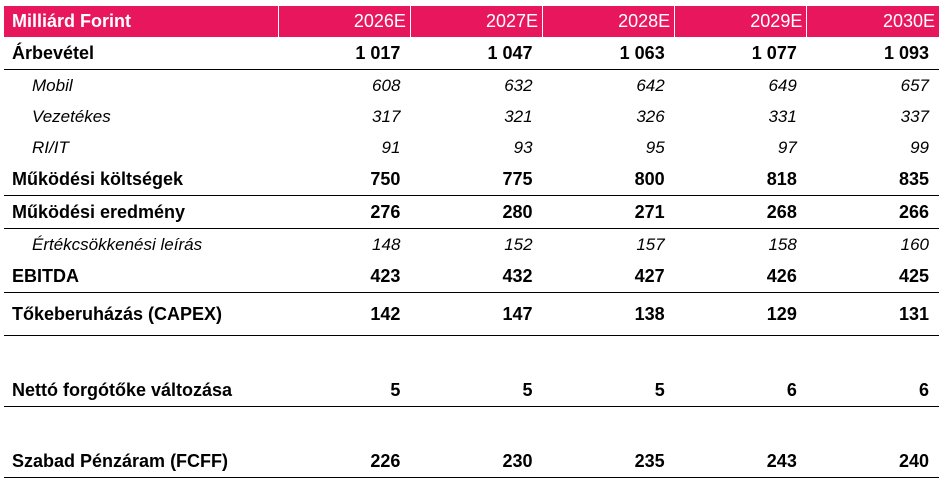  Describe the element at coordinates (141, 21) in the screenshot. I see `header-unit-label: Milliárd Forint` at that location.